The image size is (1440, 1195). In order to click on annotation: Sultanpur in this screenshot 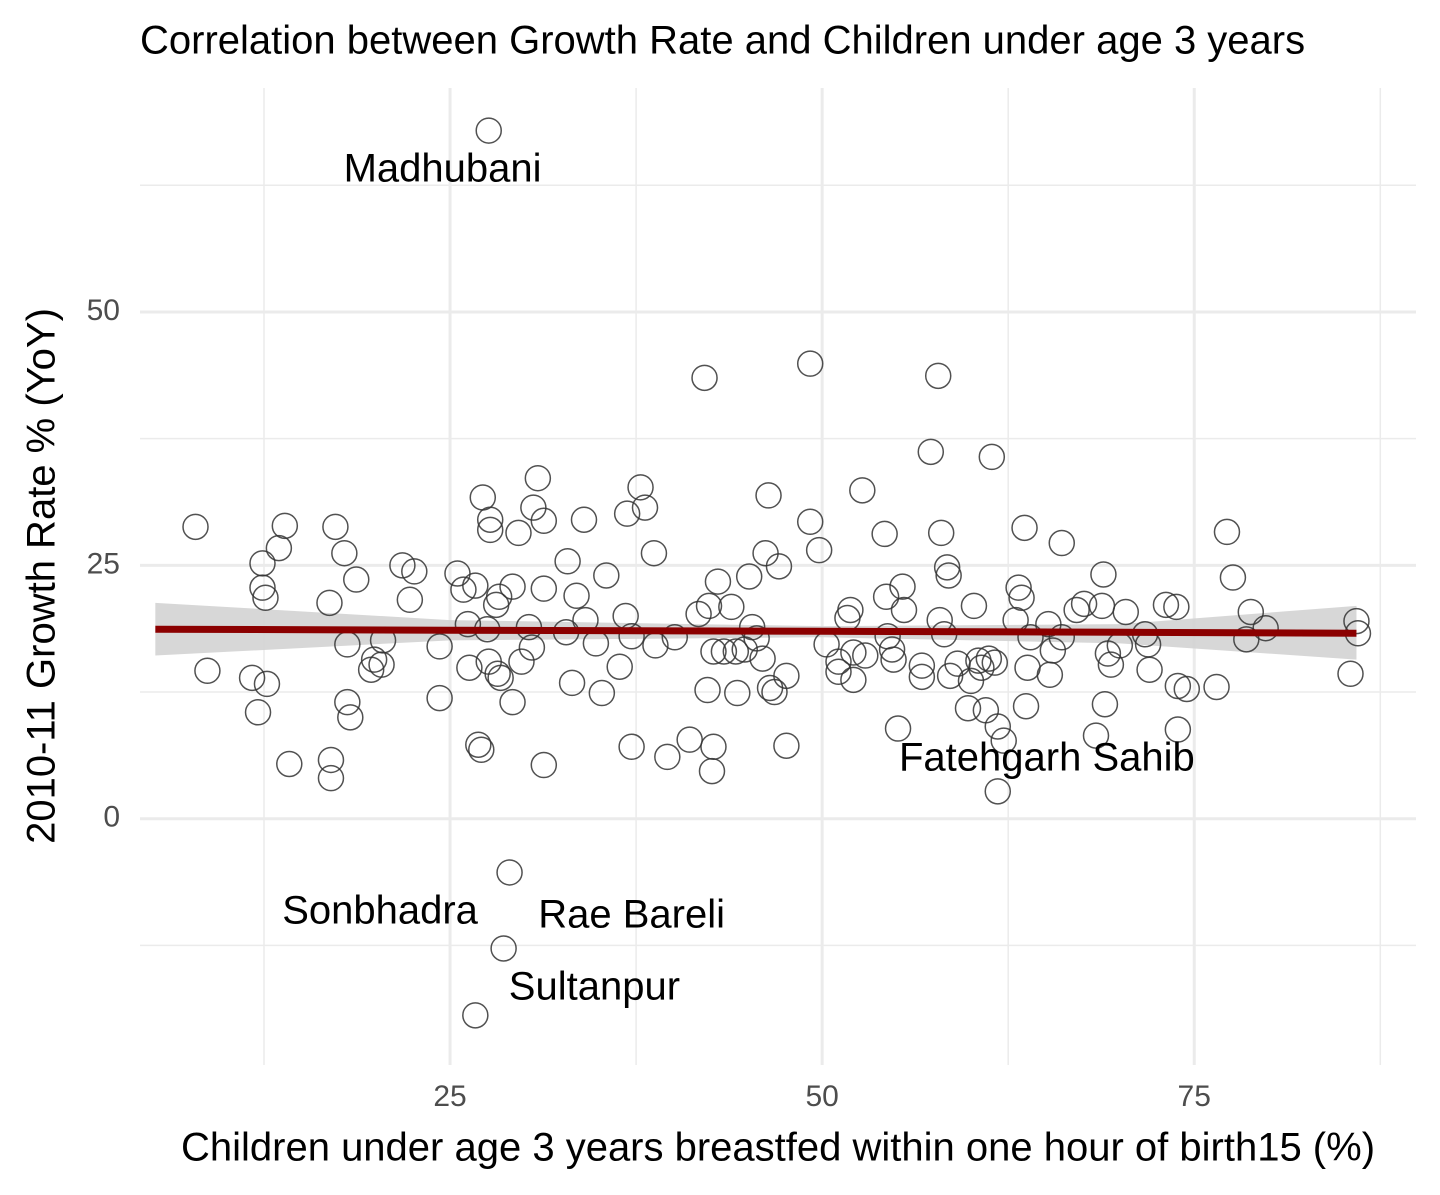, I will do `click(594, 987)`.